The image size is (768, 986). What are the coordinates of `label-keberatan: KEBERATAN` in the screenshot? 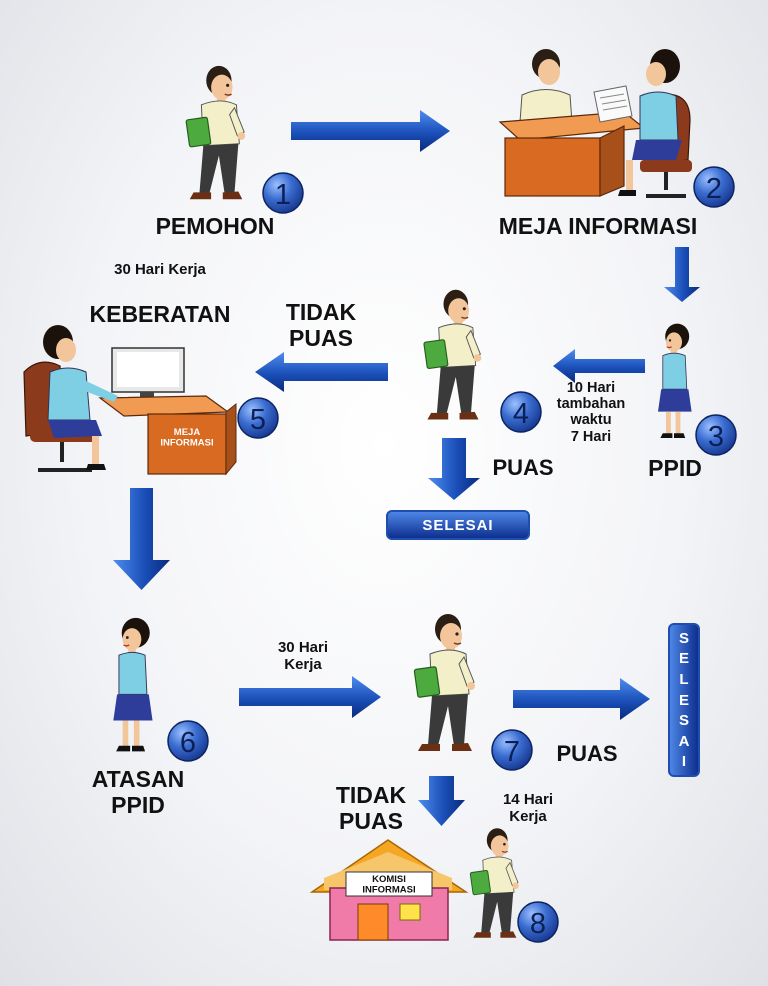 It's located at (160, 314).